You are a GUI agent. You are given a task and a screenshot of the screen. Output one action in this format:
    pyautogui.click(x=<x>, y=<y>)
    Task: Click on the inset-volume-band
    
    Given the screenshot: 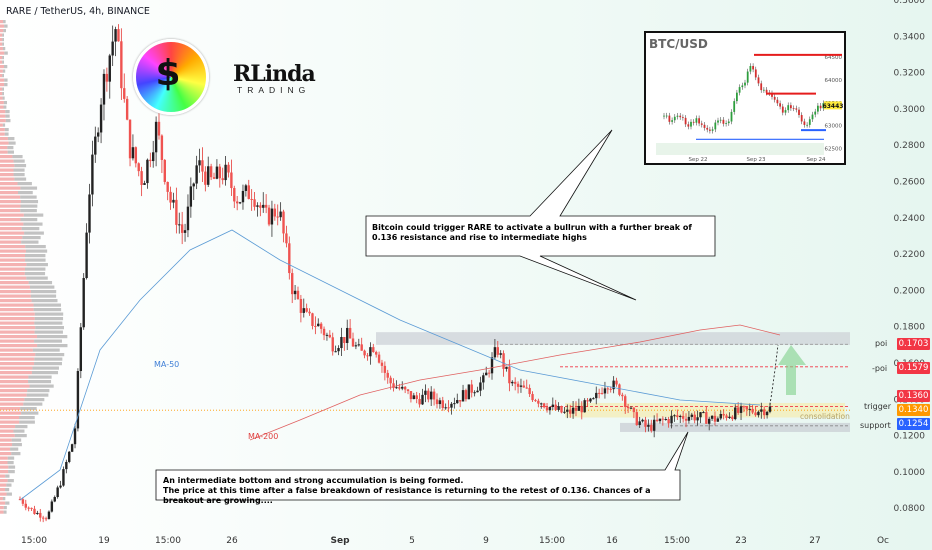 What is the action you would take?
    pyautogui.click(x=740, y=149)
    